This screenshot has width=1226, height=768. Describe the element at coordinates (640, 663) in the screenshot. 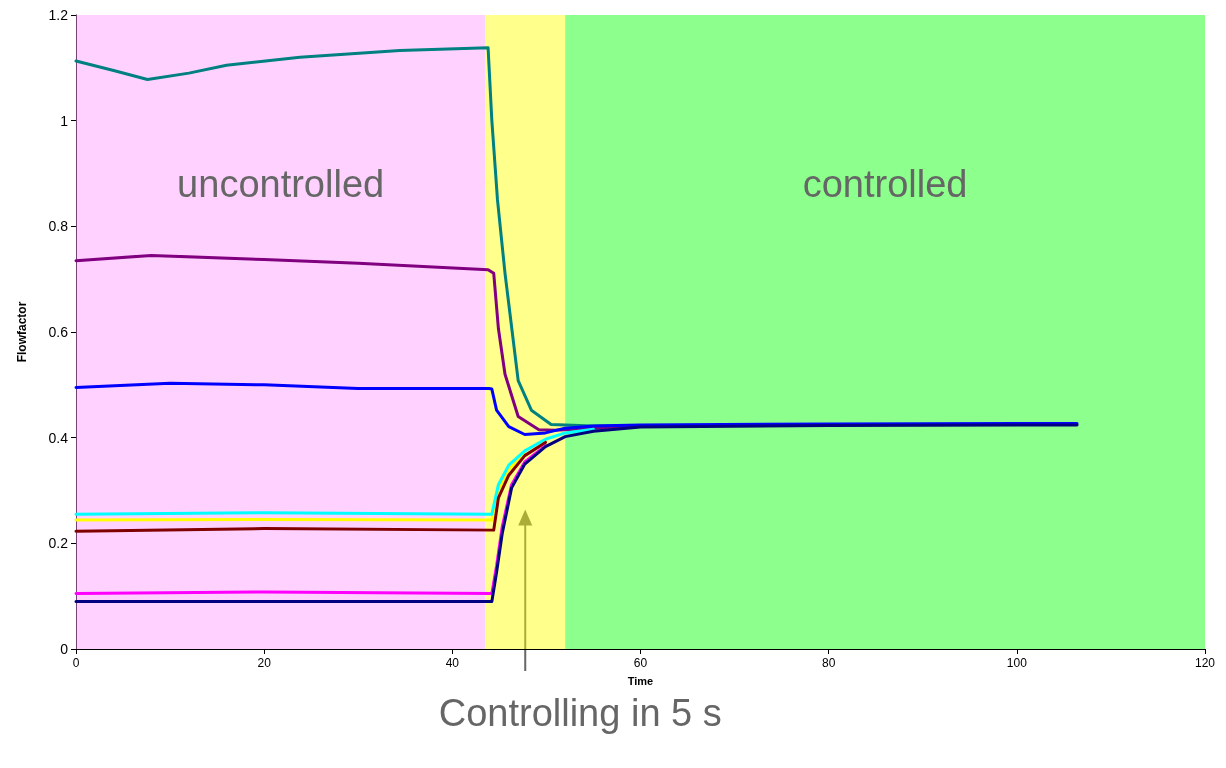

I see `x-tick-label: 60` at that location.